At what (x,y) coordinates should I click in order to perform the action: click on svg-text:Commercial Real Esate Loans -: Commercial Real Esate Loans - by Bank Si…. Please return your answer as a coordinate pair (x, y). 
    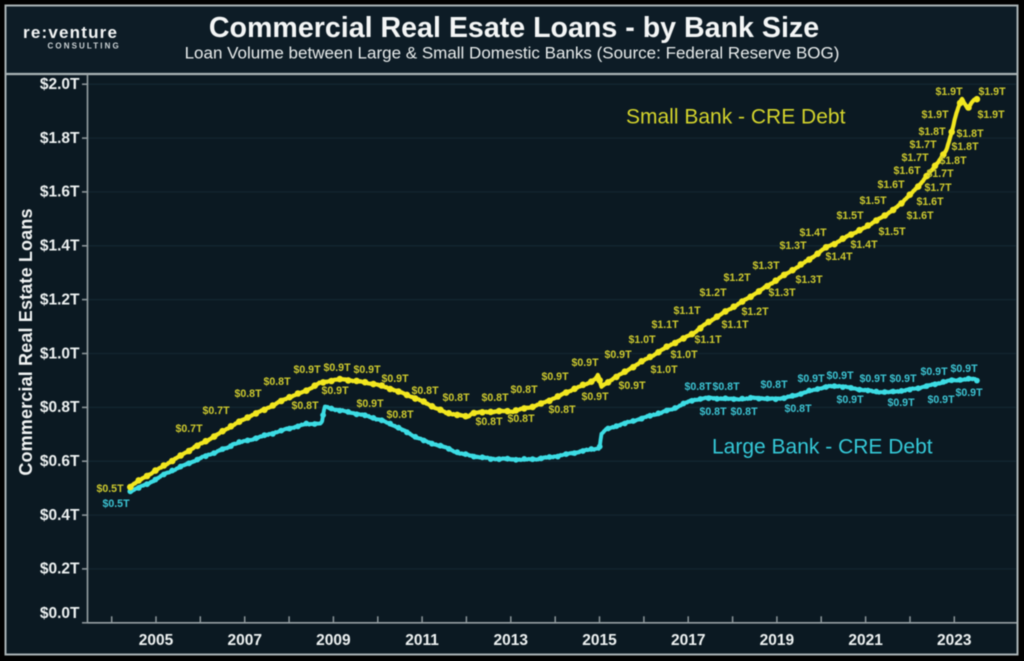
    Looking at the image, I should click on (514, 28).